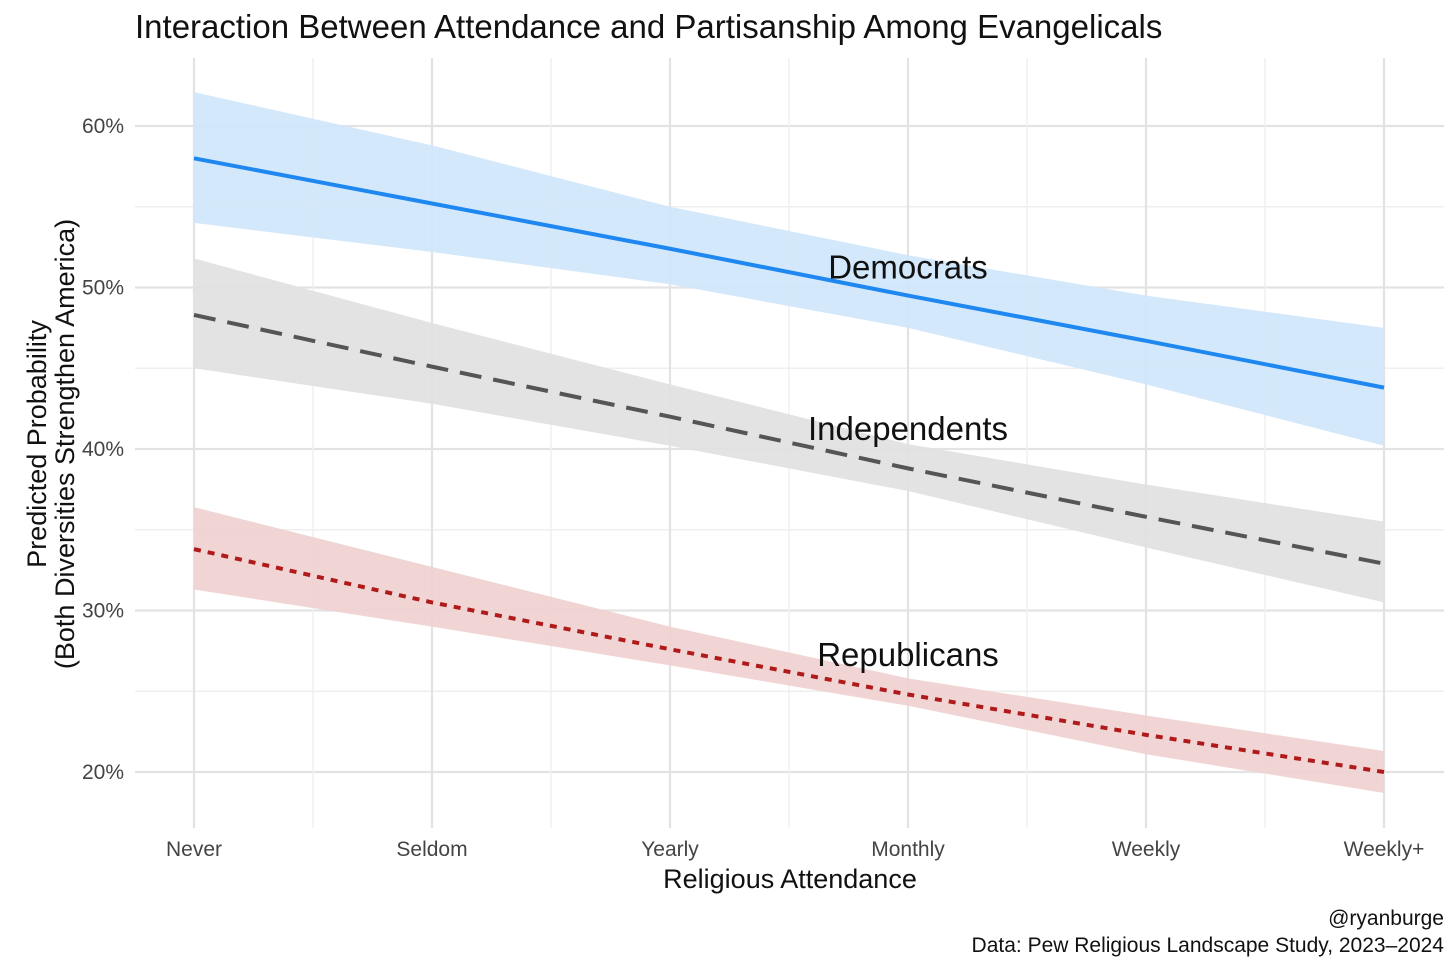  I want to click on x-tick-label: Yearly, so click(670, 849).